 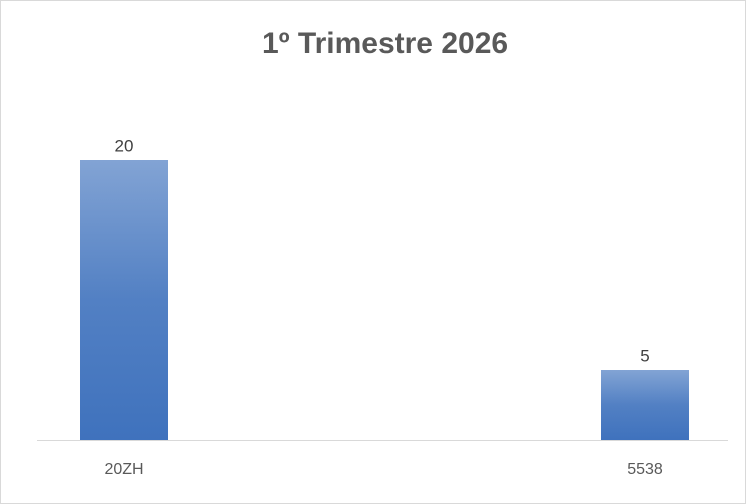 I want to click on data-label: 20, so click(x=124, y=145).